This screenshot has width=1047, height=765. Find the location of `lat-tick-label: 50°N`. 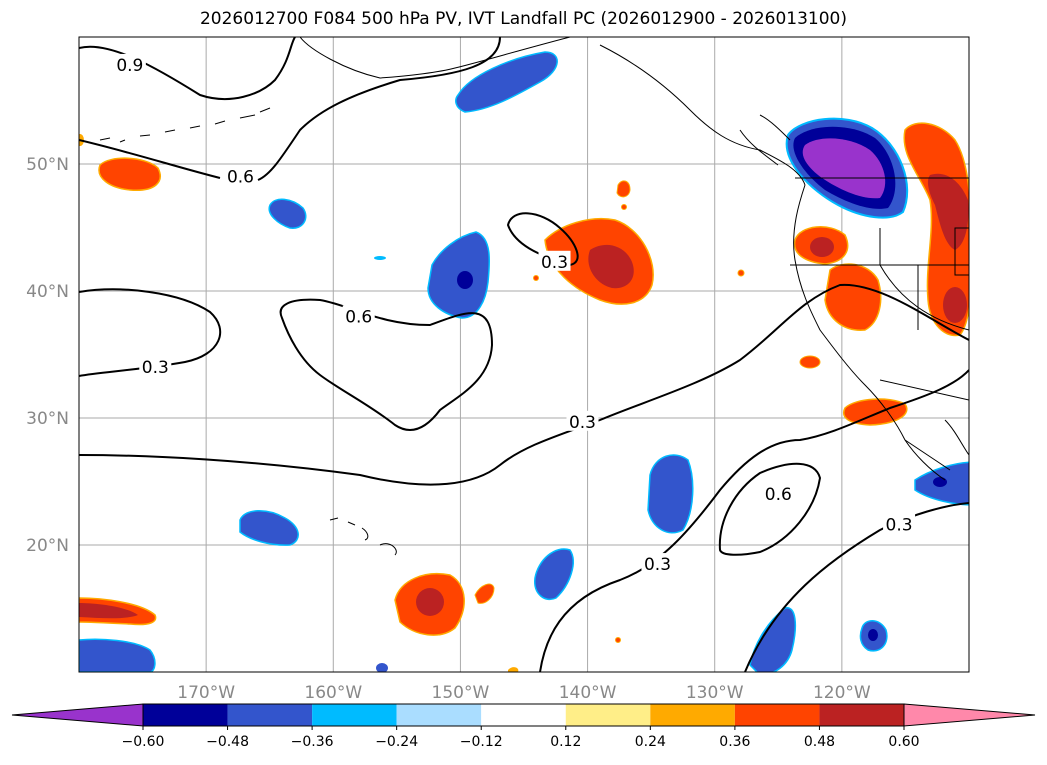

lat-tick-label: 50°N is located at coordinates (47, 165).